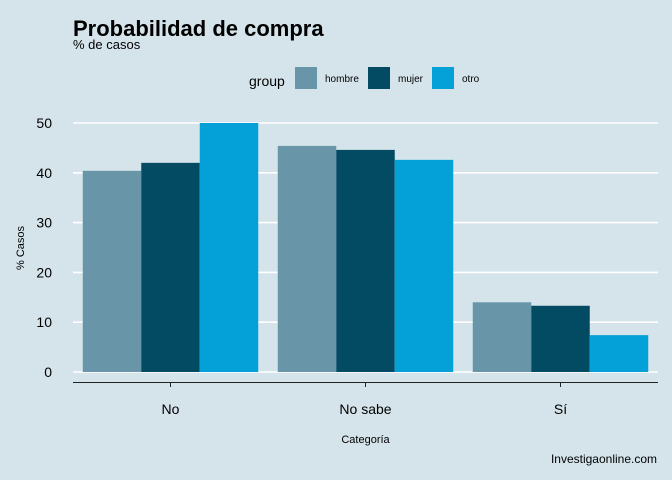 This screenshot has width=672, height=480. I want to click on legend: group hombre mujer otro, so click(364, 78).